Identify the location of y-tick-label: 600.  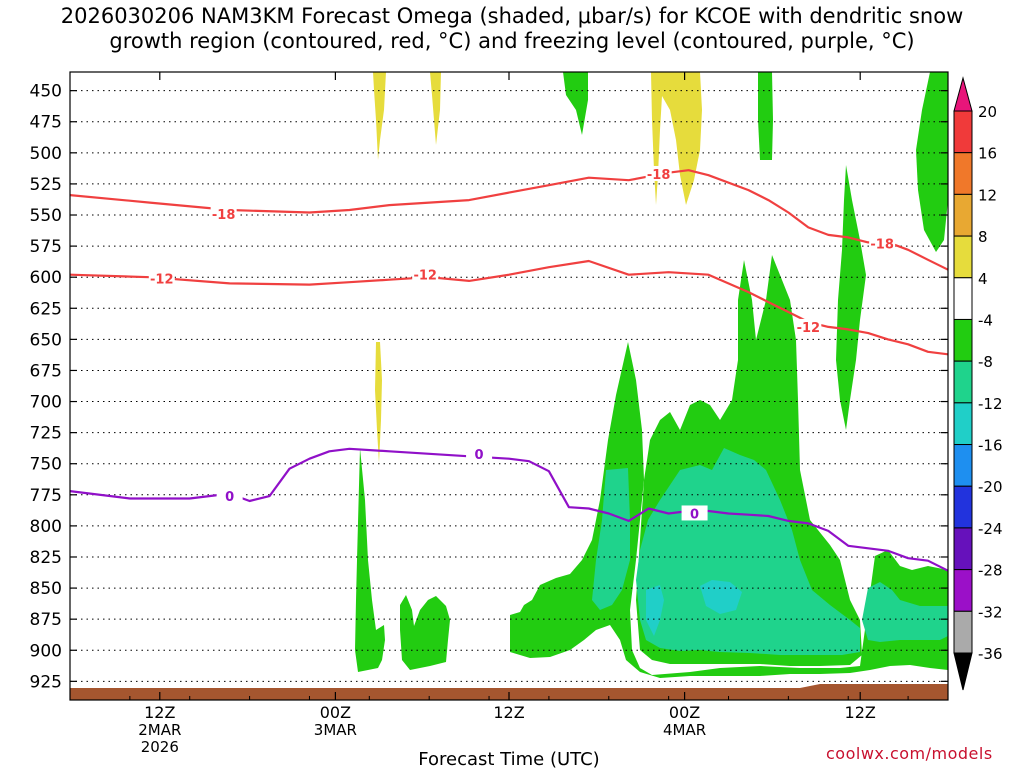
(46, 278).